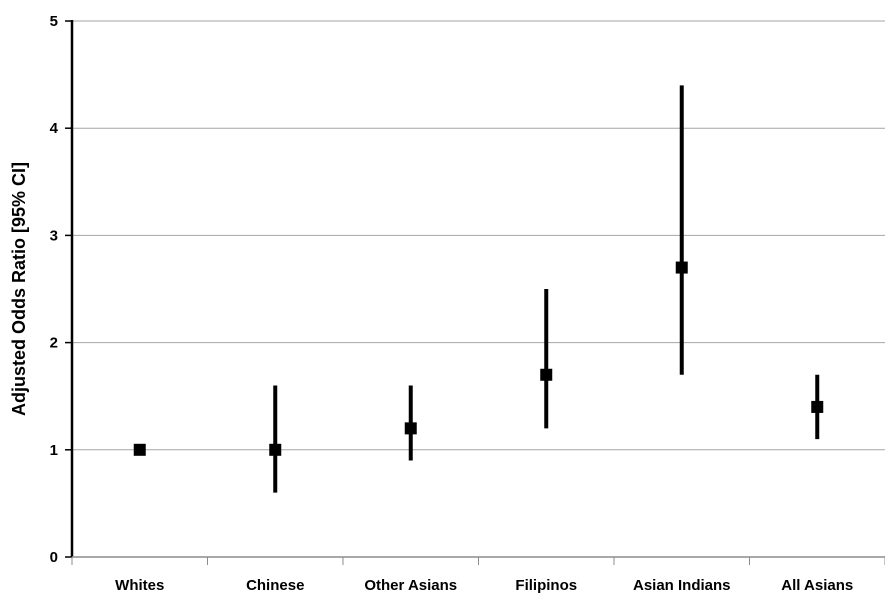 Image resolution: width=885 pixels, height=594 pixels. What do you see at coordinates (546, 585) in the screenshot?
I see `x-tick-label: Filipinos` at bounding box center [546, 585].